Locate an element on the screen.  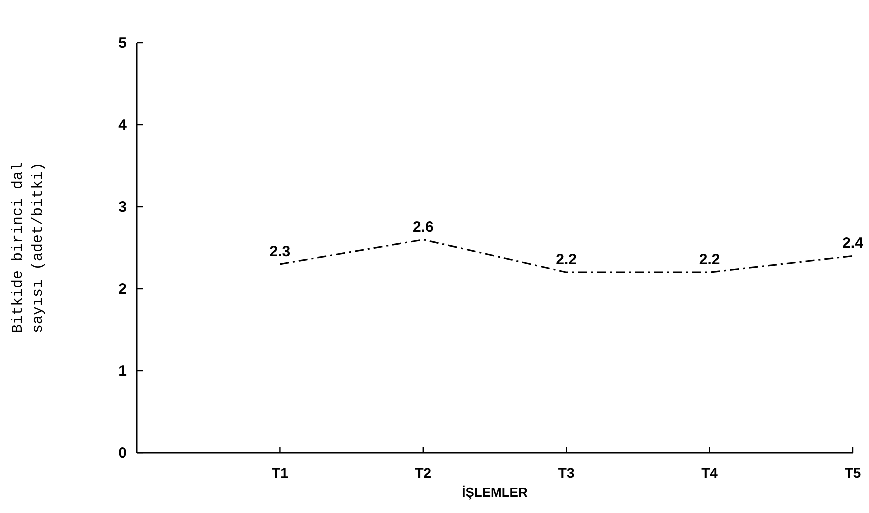
x-tick-label: T2 is located at coordinates (423, 473).